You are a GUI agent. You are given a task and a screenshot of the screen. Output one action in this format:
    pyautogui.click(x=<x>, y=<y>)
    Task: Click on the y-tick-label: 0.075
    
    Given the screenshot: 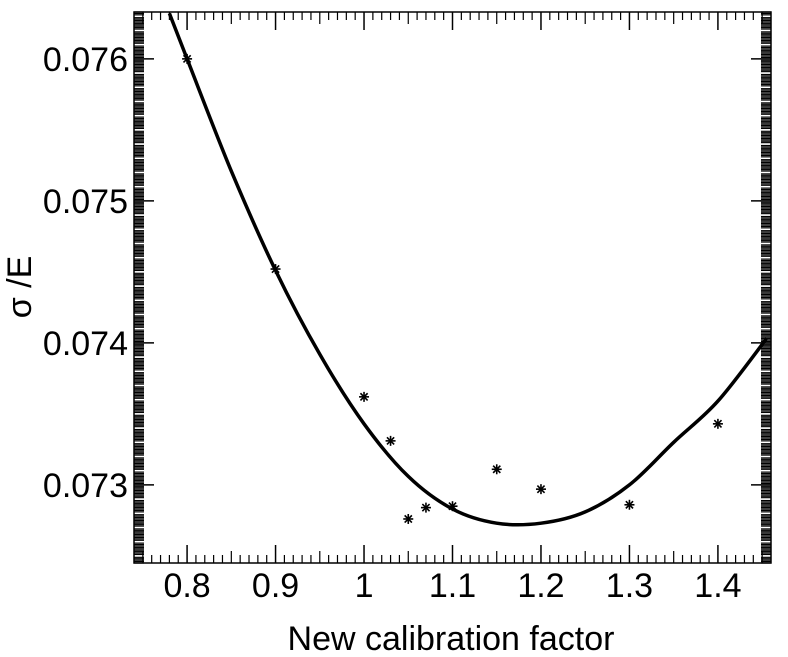 What is the action you would take?
    pyautogui.click(x=85, y=202)
    